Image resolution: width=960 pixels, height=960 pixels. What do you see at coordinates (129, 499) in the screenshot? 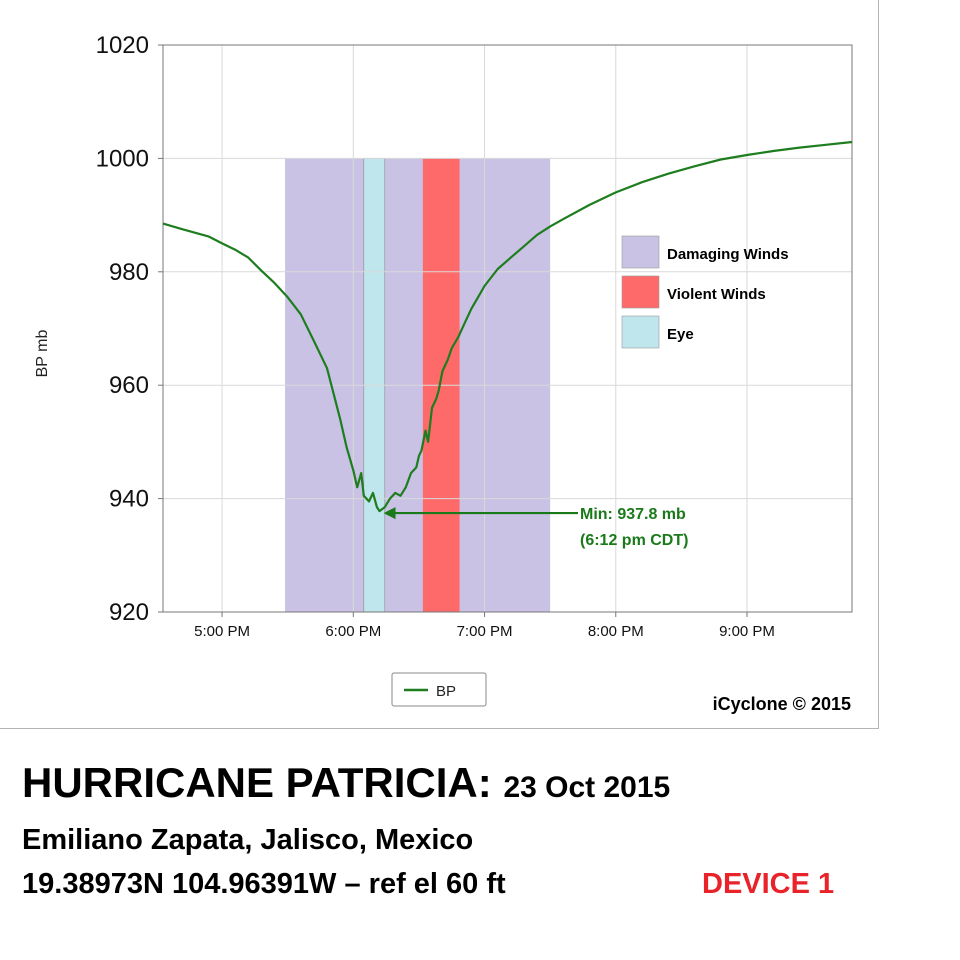
I see `y-tick-label: 940` at bounding box center [129, 499].